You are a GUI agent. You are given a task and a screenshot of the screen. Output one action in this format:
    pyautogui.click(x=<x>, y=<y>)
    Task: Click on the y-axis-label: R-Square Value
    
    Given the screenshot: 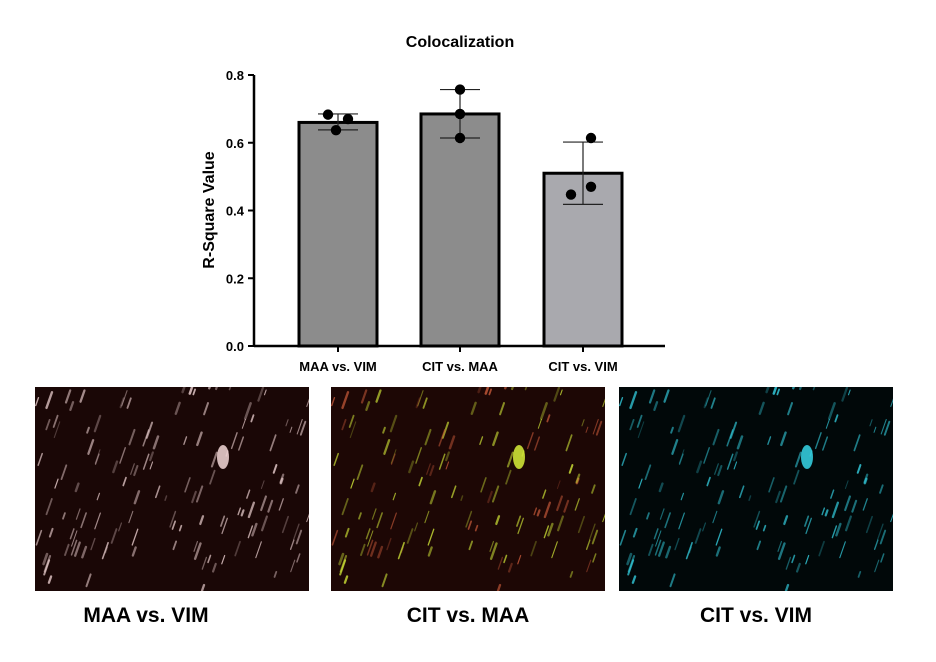 What is the action you would take?
    pyautogui.click(x=209, y=209)
    